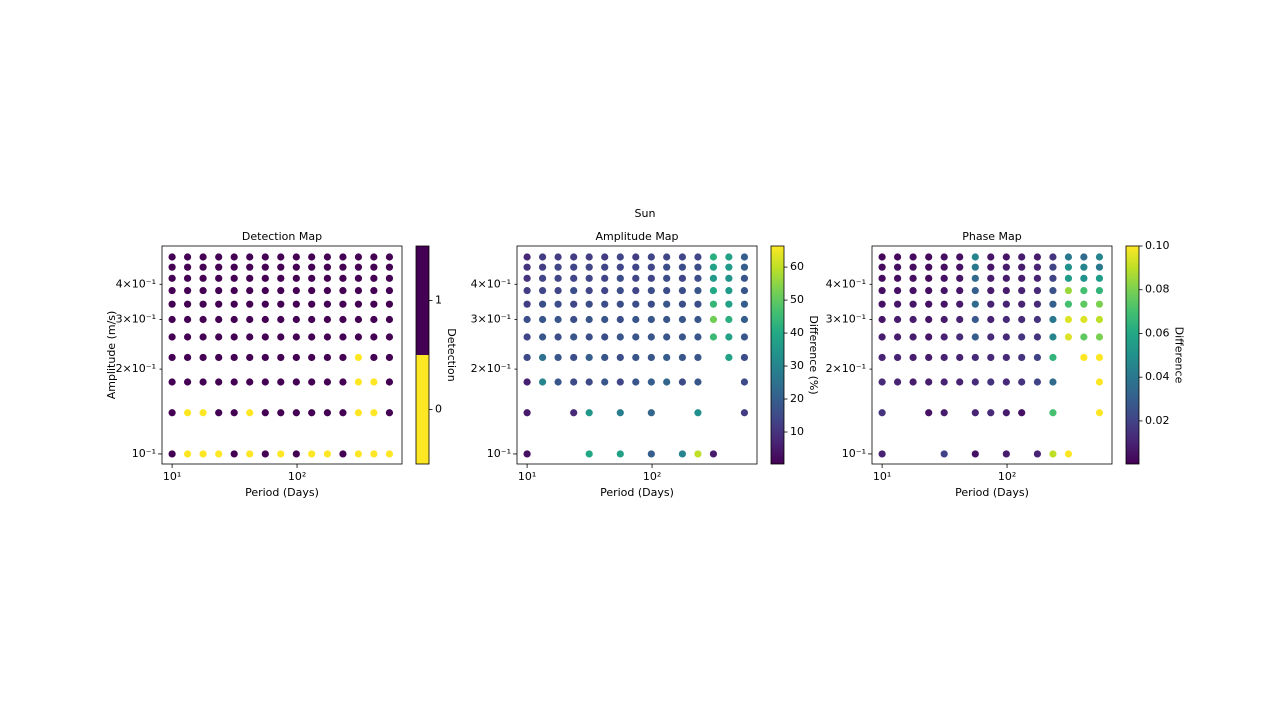 The image size is (1275, 721). Describe the element at coordinates (1157, 420) in the screenshot. I see `colorbar-tick-label: 0.02` at that location.